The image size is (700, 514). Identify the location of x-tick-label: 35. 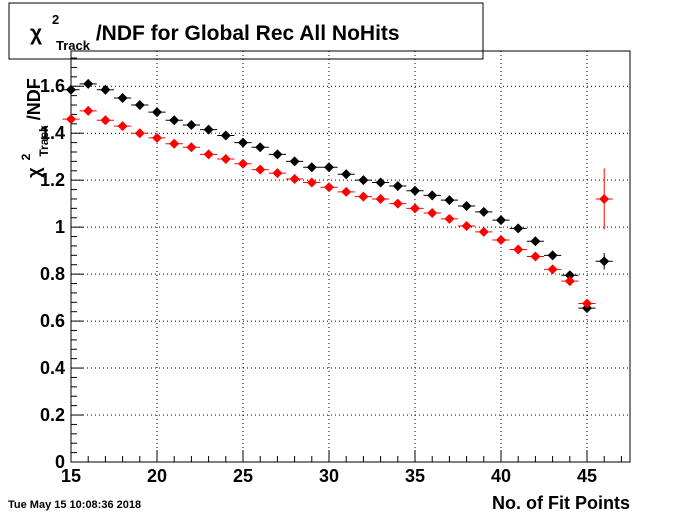
(415, 476).